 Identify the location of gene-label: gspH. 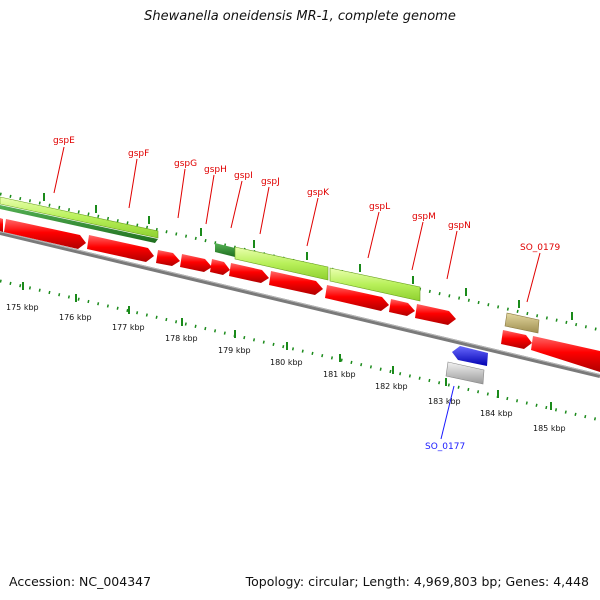
(215, 170).